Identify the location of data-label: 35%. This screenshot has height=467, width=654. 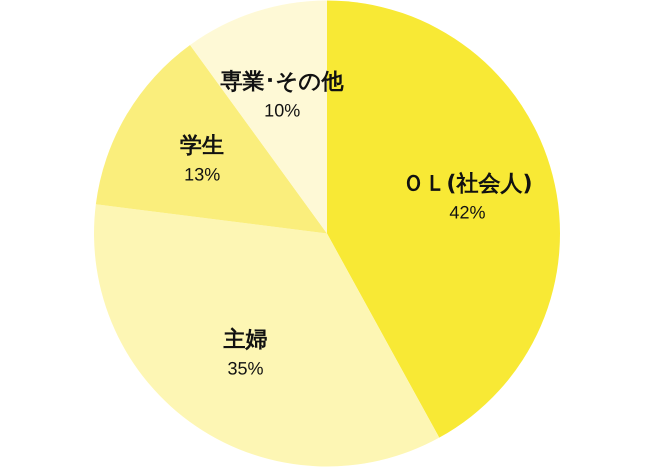
(245, 368).